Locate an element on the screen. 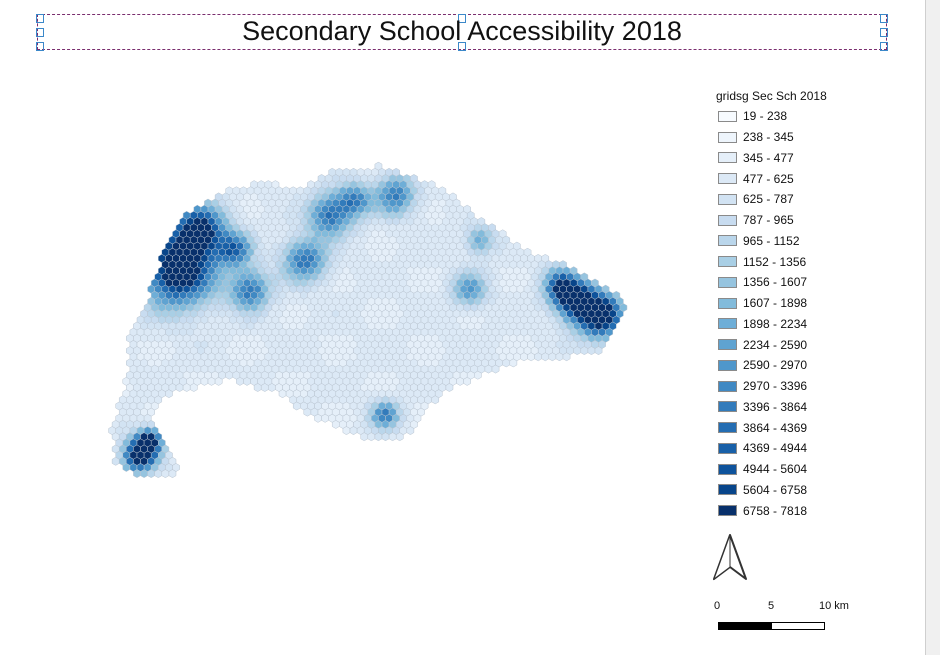  legend-item: 1898 - 2234 is located at coordinates (771, 324).